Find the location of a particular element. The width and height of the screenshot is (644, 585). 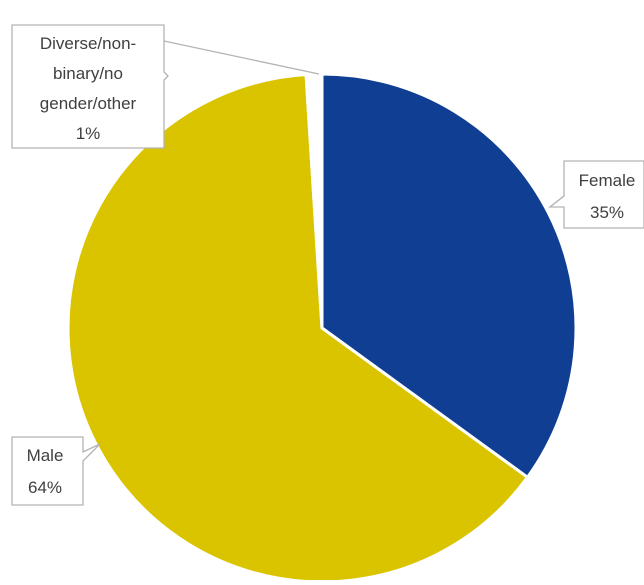

female-label-value: 35% is located at coordinates (607, 212).